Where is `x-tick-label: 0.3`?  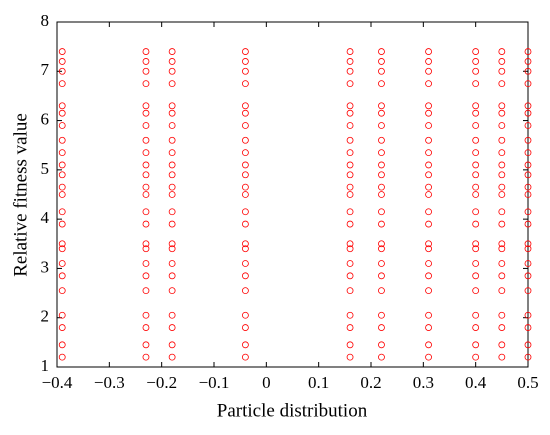 x-tick-label: 0.3 is located at coordinates (423, 382).